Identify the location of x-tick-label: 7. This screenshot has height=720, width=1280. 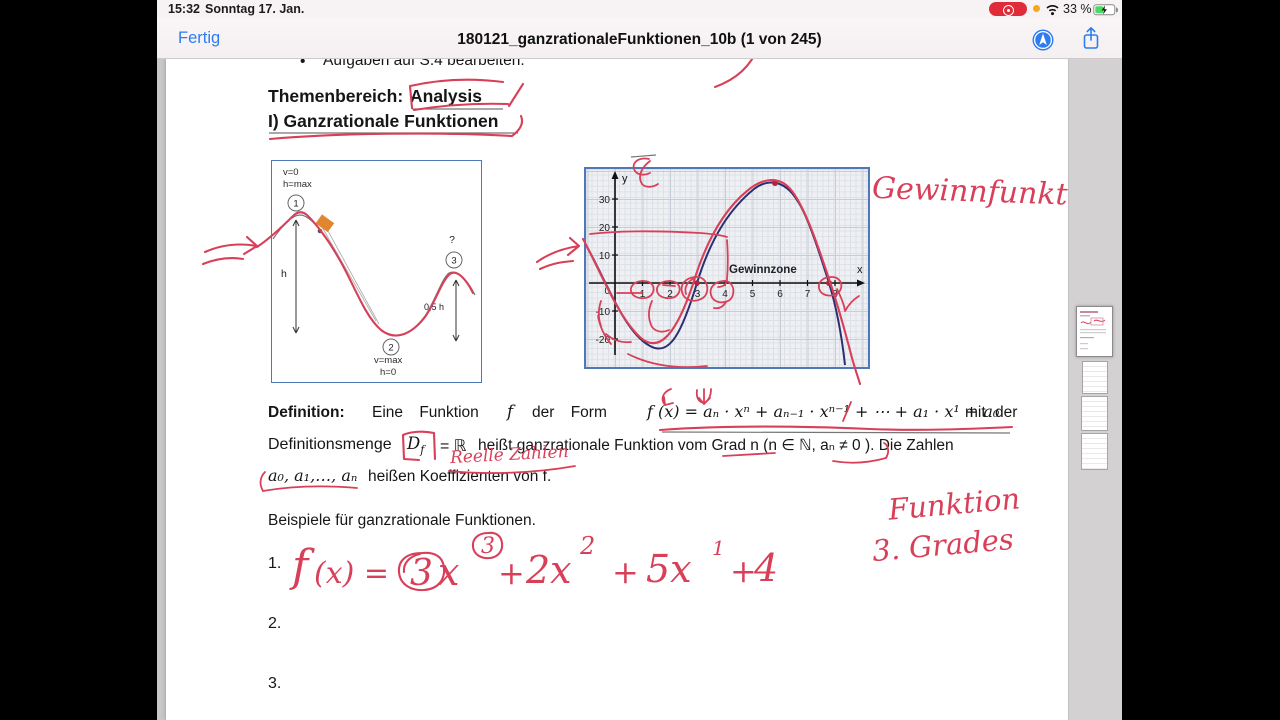
(808, 294).